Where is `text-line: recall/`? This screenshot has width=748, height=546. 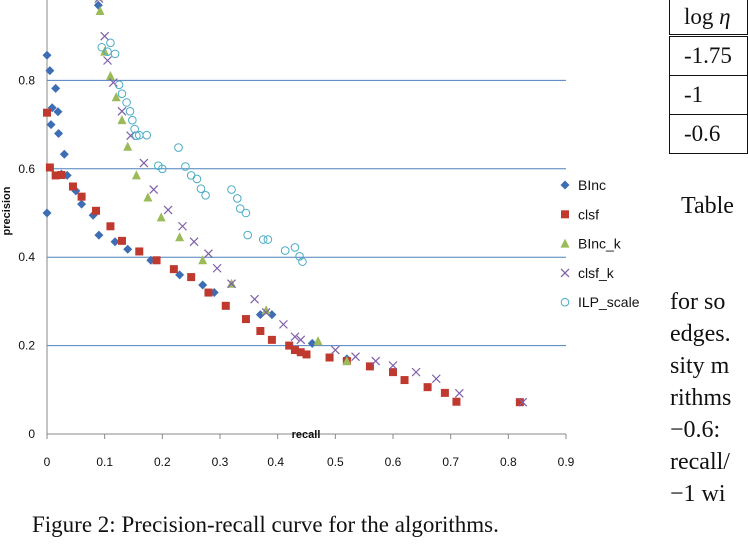
text-line: recall/ is located at coordinates (700, 462).